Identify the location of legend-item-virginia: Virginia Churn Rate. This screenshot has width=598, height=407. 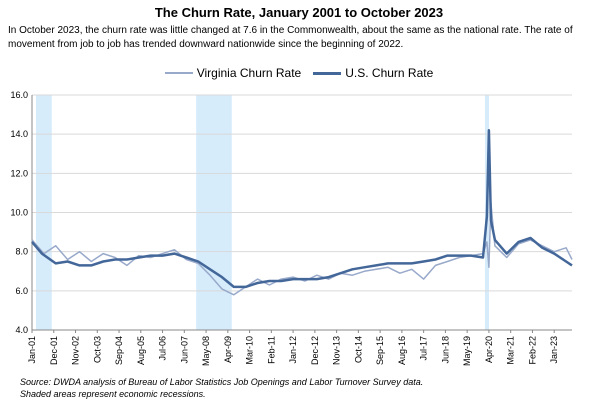
(233, 73).